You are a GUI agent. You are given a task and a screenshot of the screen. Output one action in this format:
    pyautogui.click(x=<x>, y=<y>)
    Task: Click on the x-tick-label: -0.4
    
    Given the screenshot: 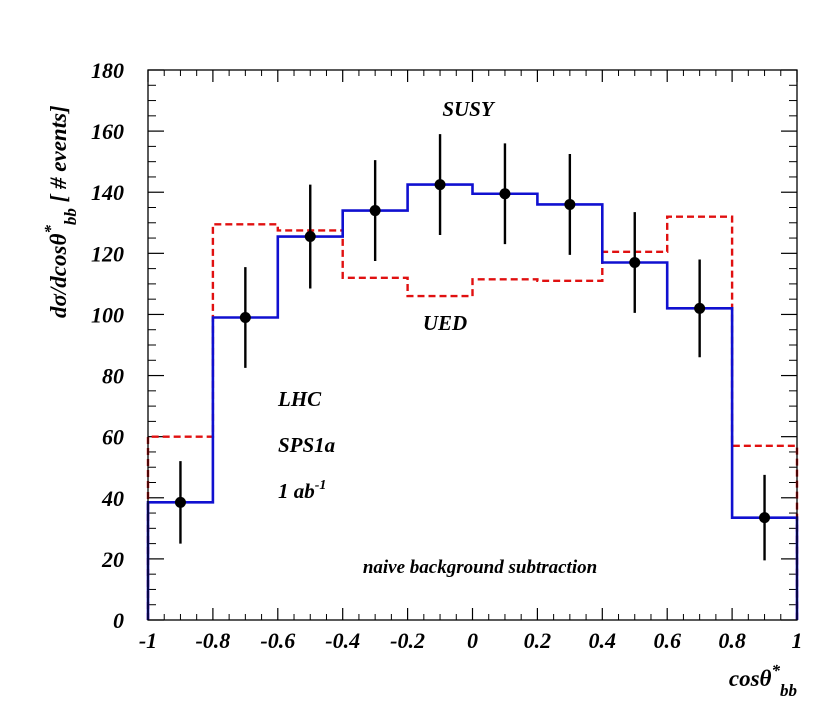 What is the action you would take?
    pyautogui.click(x=342, y=640)
    